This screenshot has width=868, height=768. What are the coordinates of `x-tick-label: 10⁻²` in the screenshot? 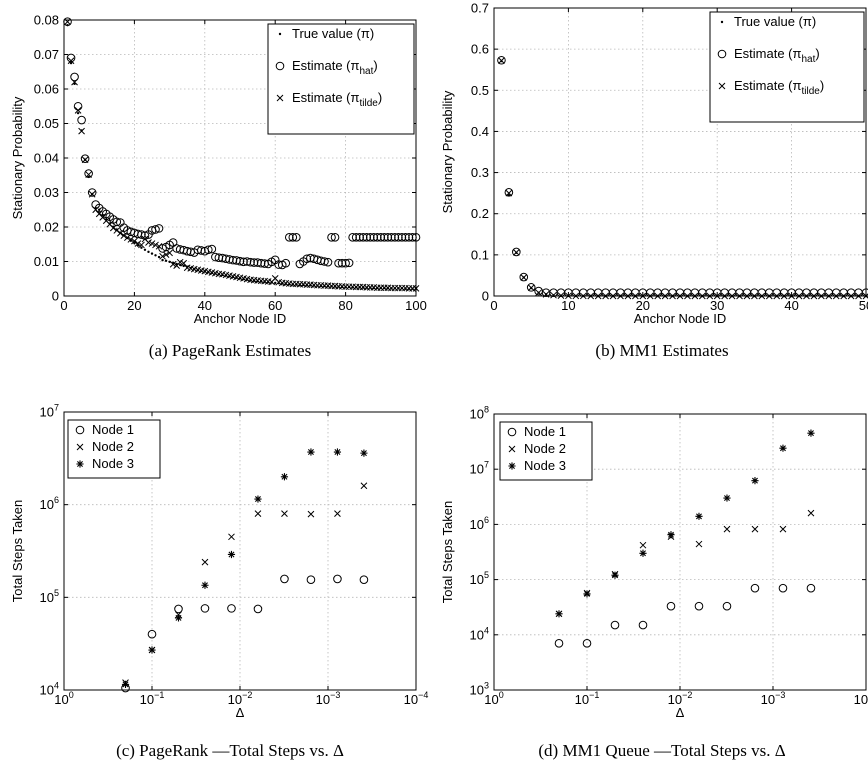 It's located at (680, 698).